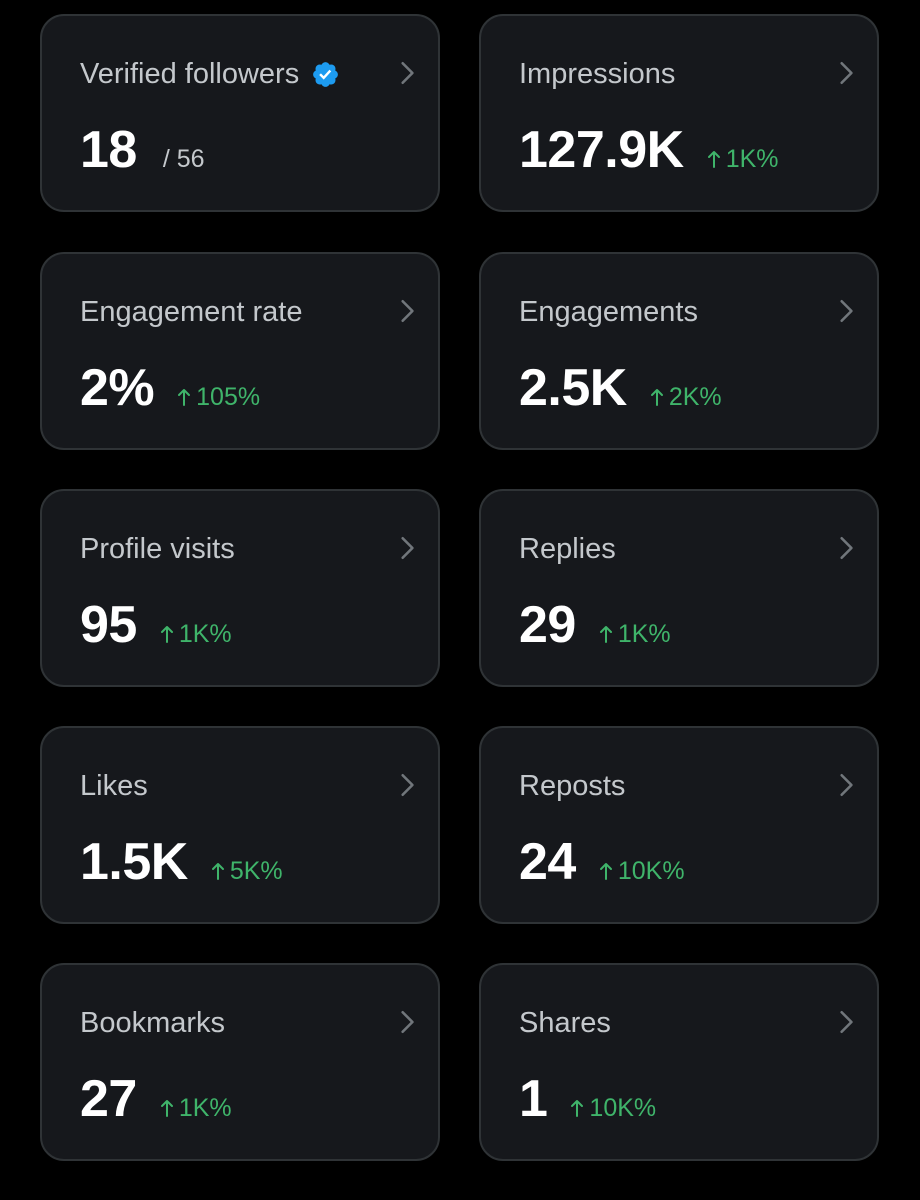 The image size is (920, 1200). I want to click on card-title: Bookmarks, so click(152, 1023).